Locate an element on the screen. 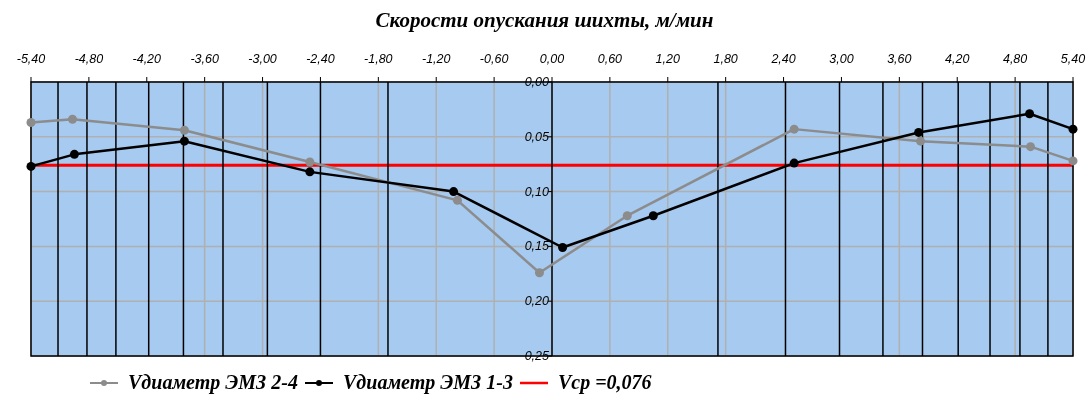  x-tick-label: -5,40 is located at coordinates (31, 59).